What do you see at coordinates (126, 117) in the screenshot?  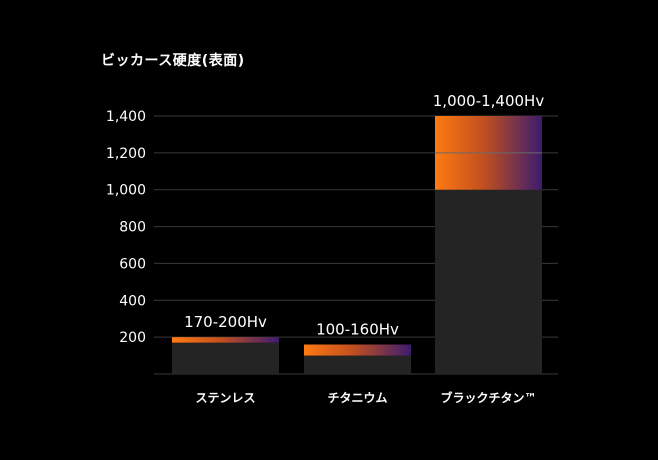 I see `y-tick-label: 1,400` at bounding box center [126, 117].